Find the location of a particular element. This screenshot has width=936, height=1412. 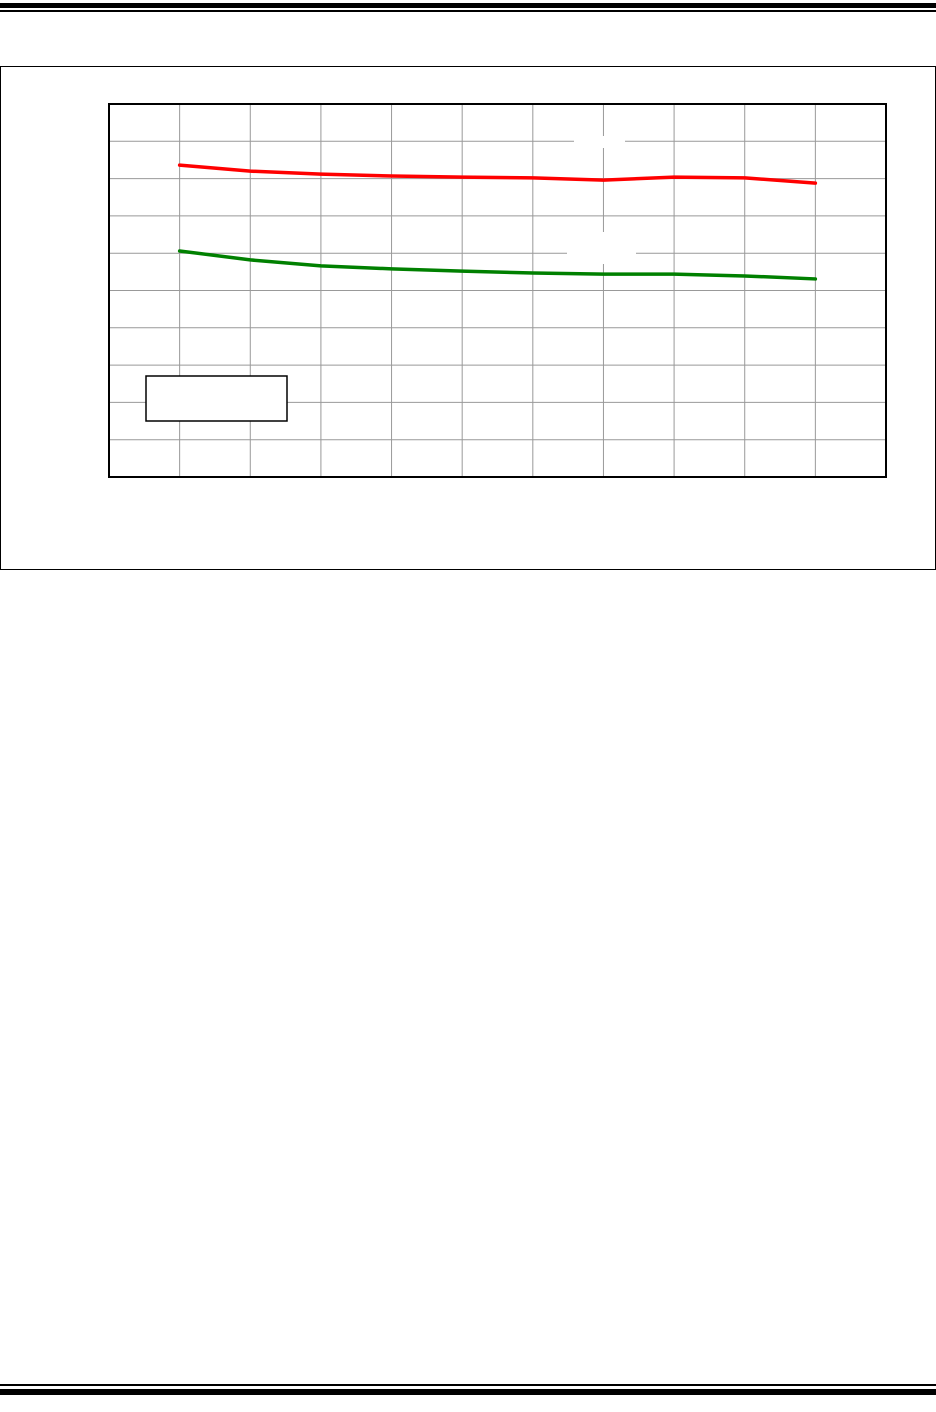

legend-box is located at coordinates (216, 398).